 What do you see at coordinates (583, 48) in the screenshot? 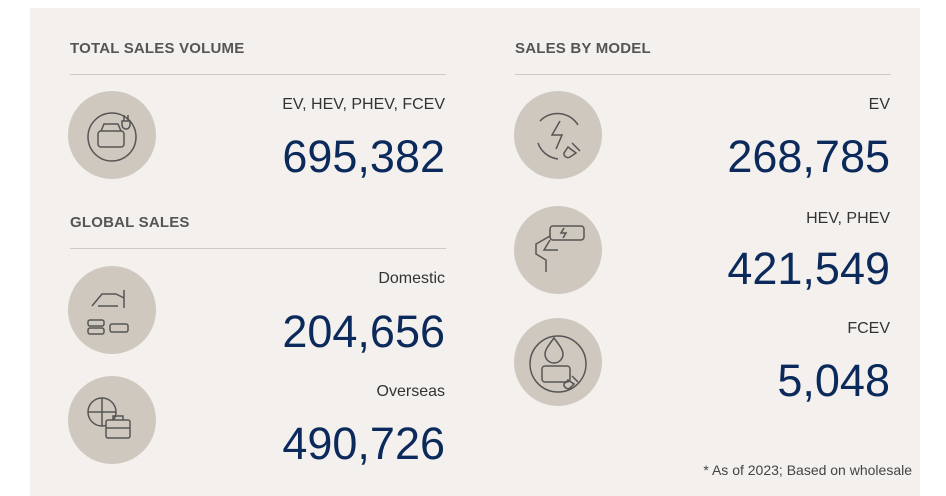
I see `section-title: SALES BY MODEL` at bounding box center [583, 48].